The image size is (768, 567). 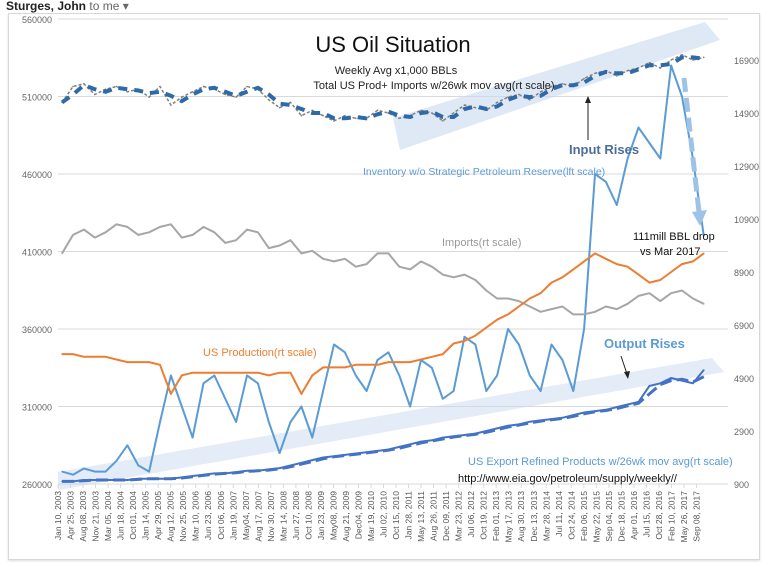 I want to click on x-tick-label: Jul 11, 2014, so click(x=559, y=514).